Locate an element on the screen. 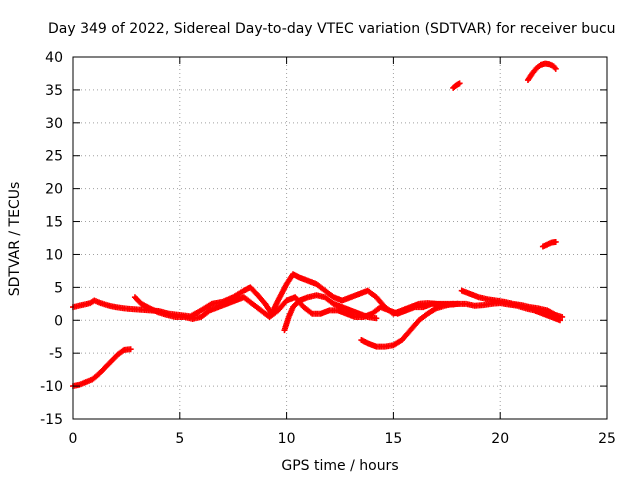 The width and height of the screenshot is (640, 480). x-tick-label: 5 is located at coordinates (179, 439).